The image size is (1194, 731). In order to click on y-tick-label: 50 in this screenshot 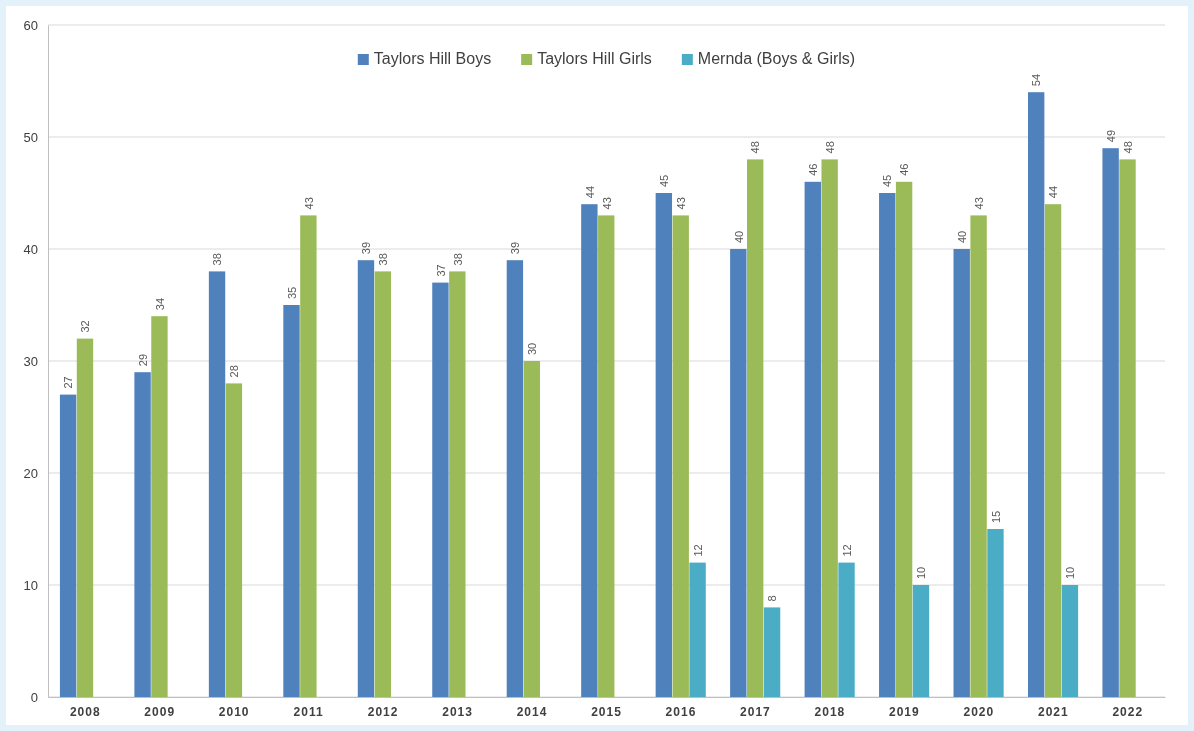, I will do `click(30, 137)`.